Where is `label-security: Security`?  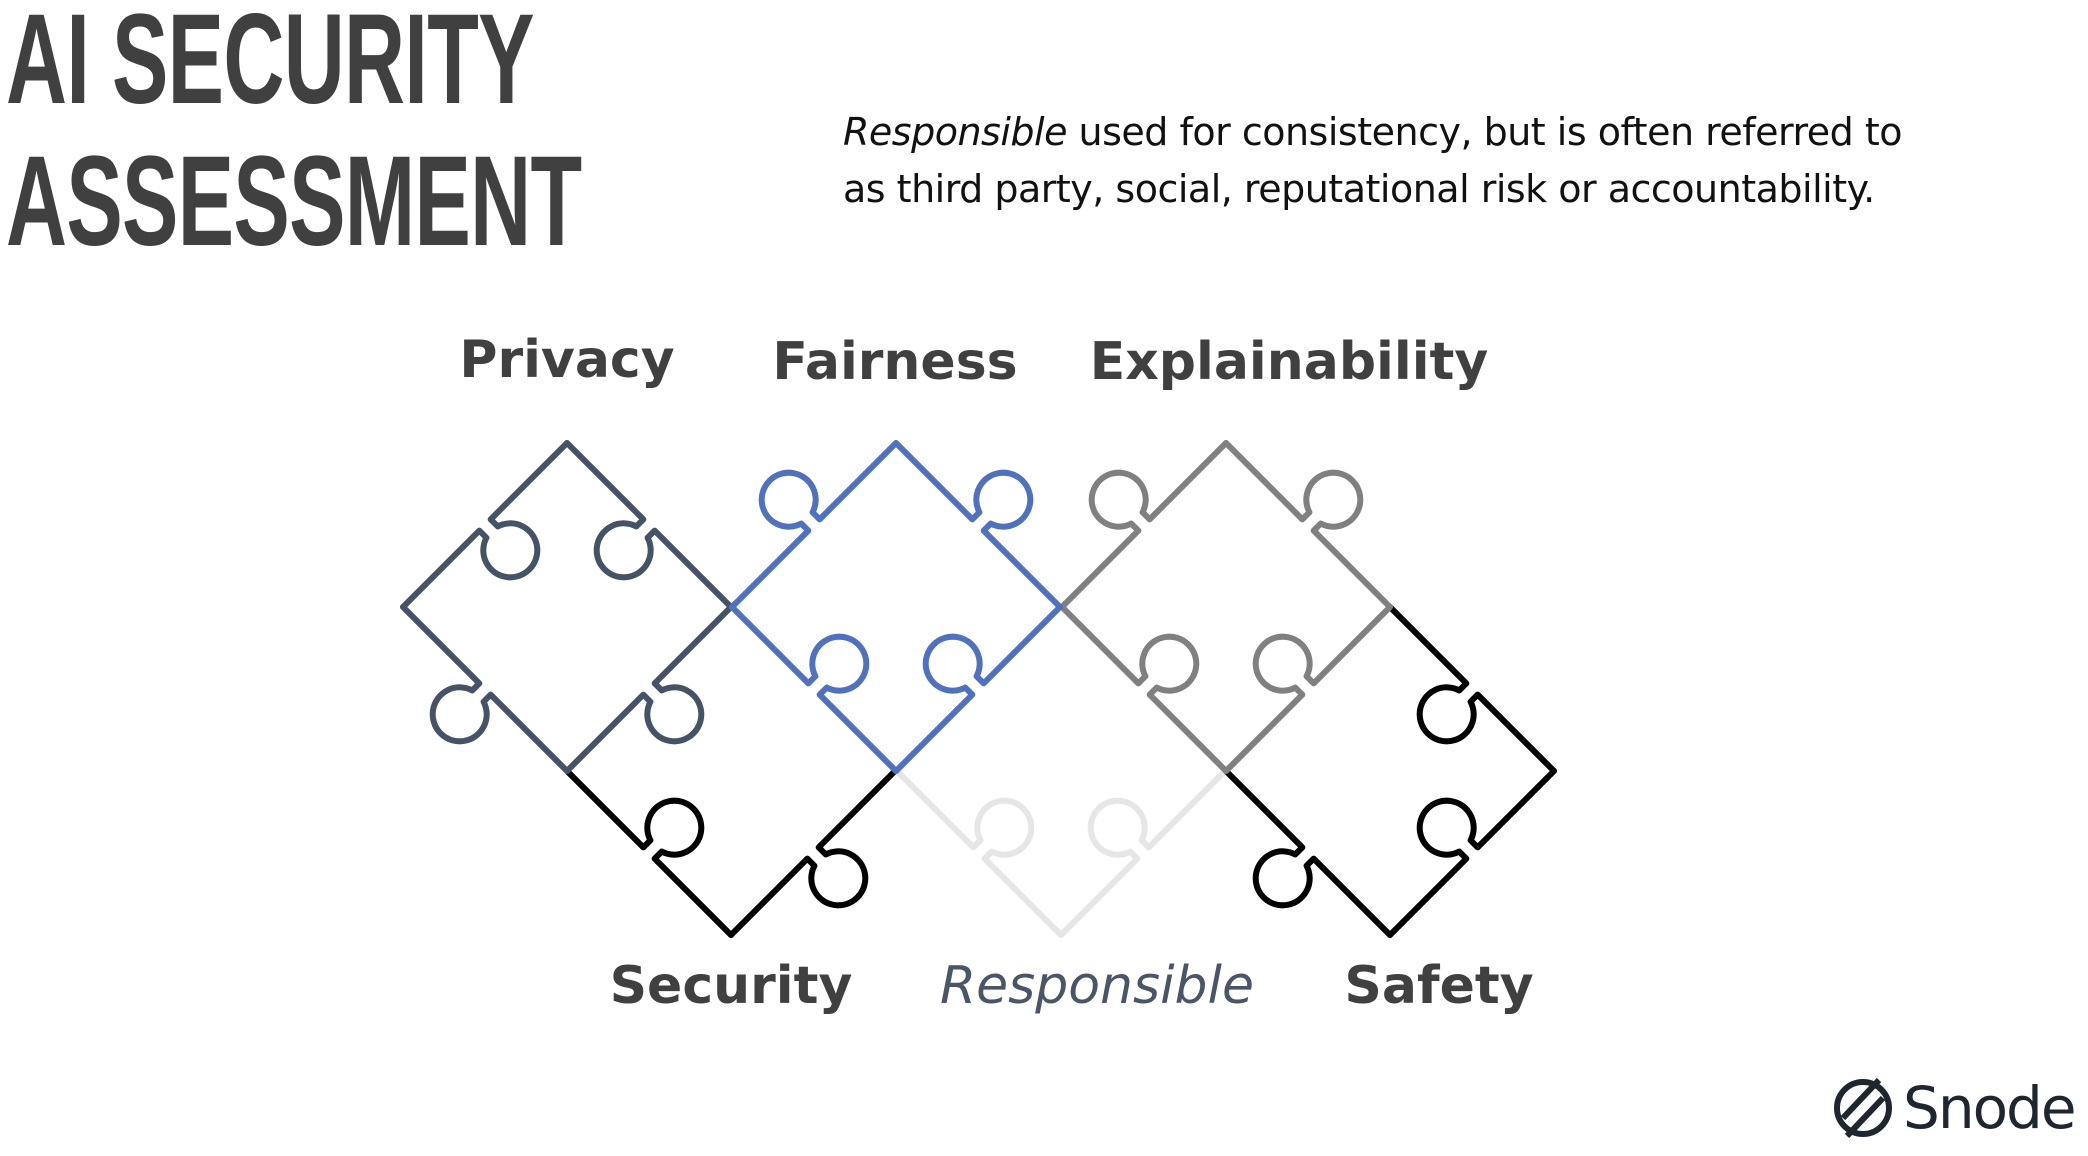
label-security: Security is located at coordinates (731, 986).